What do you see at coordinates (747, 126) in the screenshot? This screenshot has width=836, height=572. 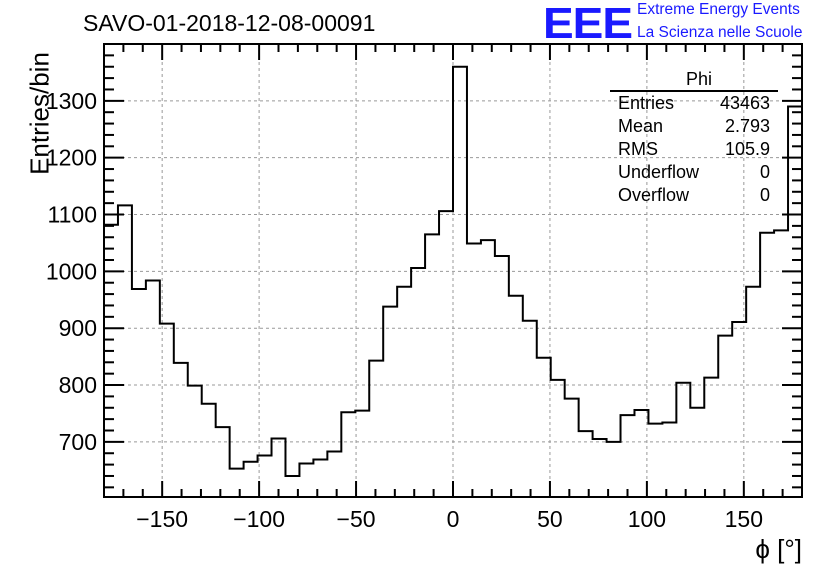 I see `stats-value: 2.793` at bounding box center [747, 126].